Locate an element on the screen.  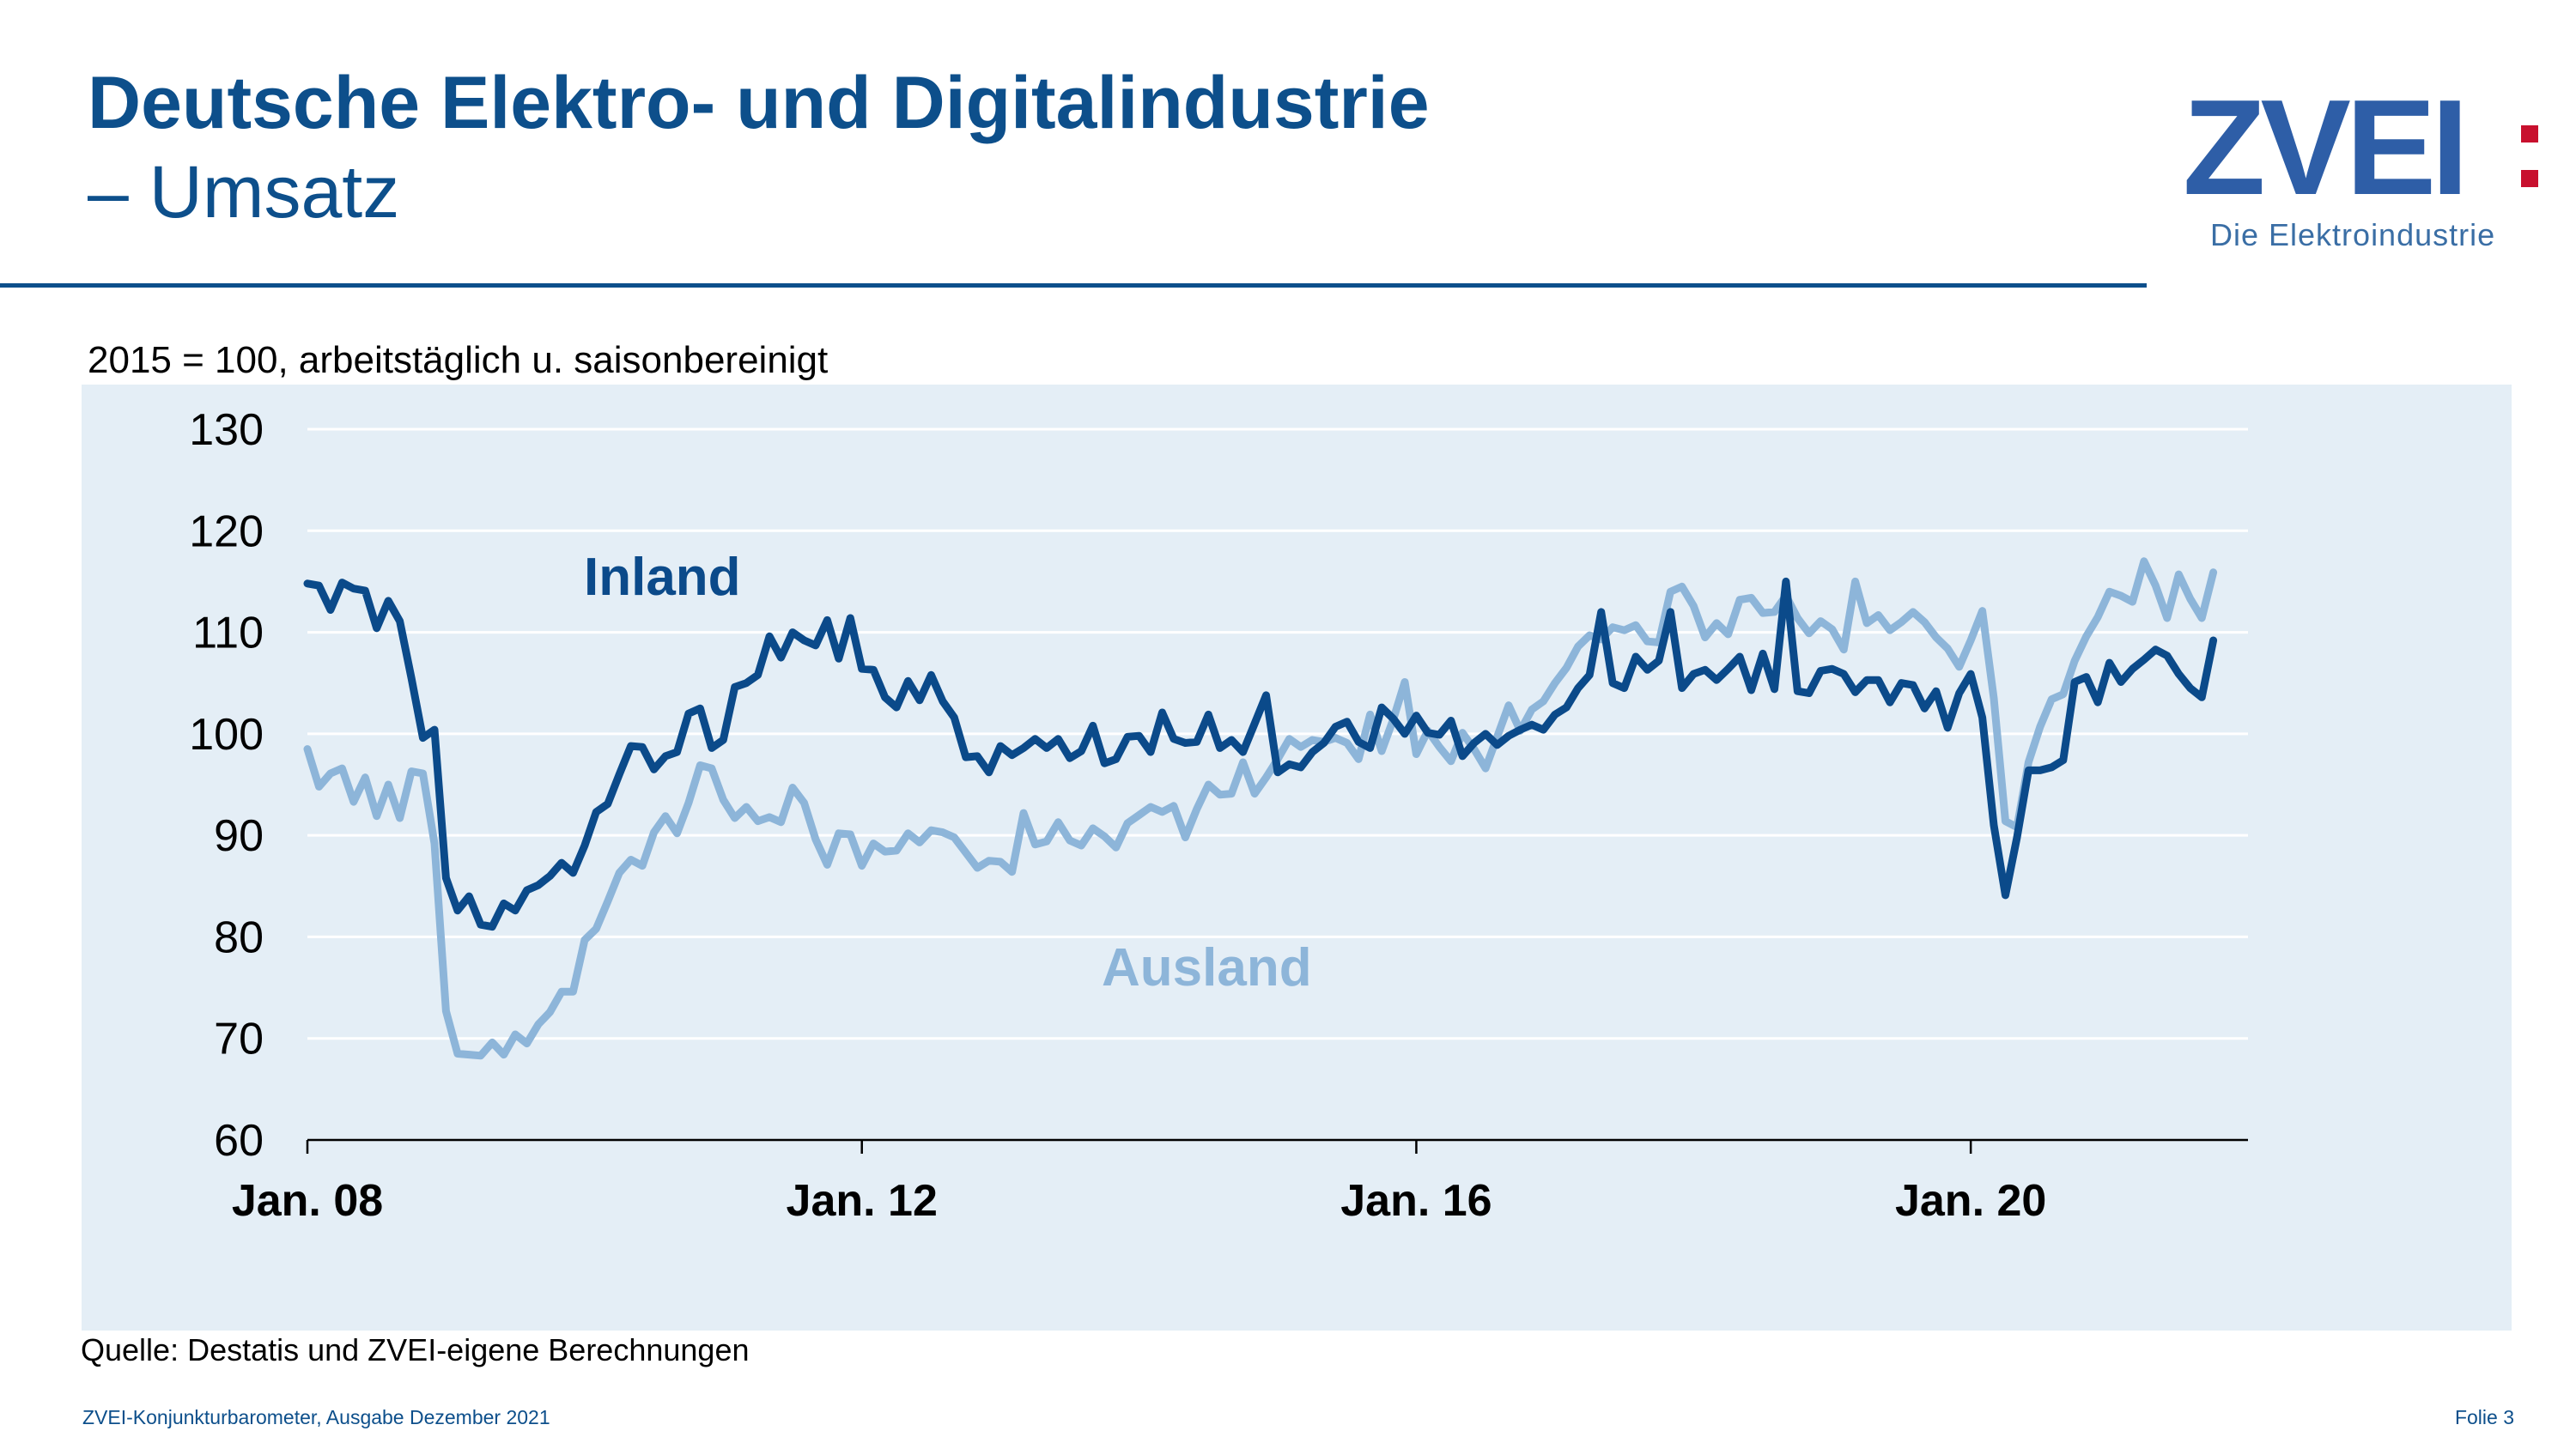
logo-dot-top is located at coordinates (2529, 133).